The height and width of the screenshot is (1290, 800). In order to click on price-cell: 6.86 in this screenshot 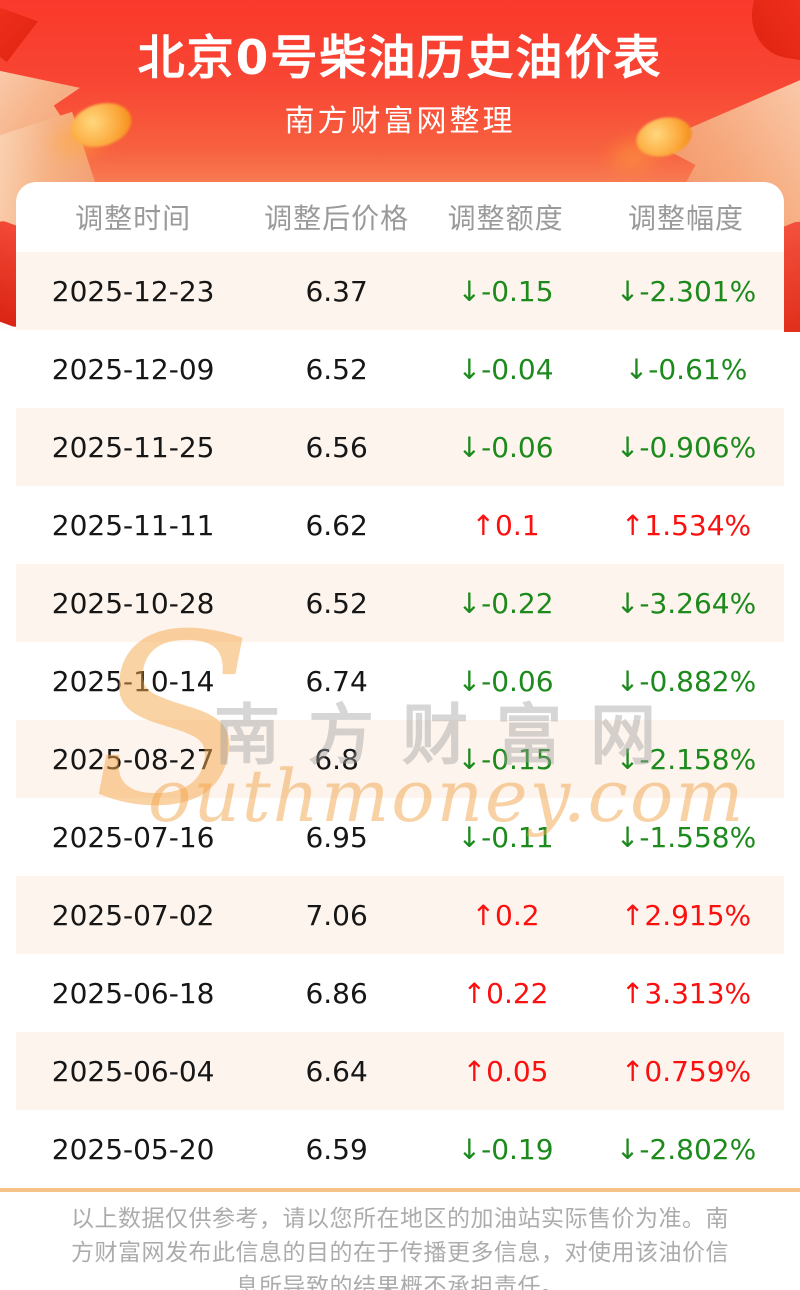, I will do `click(336, 993)`.